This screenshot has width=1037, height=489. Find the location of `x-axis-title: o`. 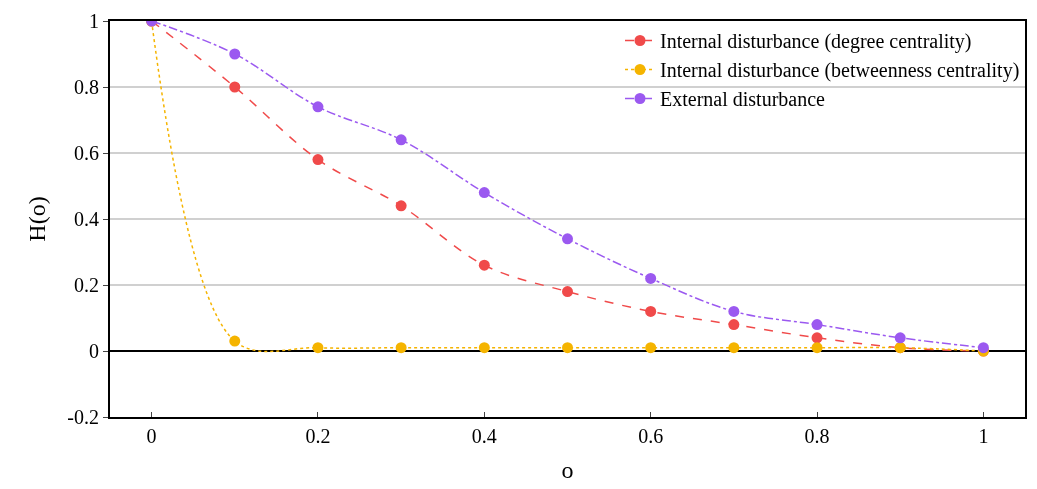

x-axis-title: o is located at coordinates (567, 469).